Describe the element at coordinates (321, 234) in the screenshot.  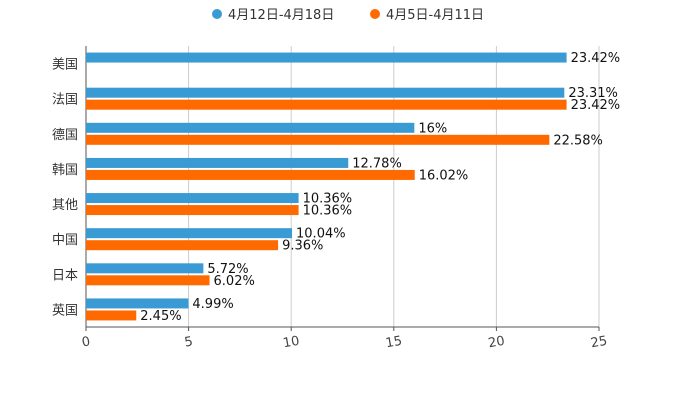
I see `value-label-s1-5: 10.04%` at that location.